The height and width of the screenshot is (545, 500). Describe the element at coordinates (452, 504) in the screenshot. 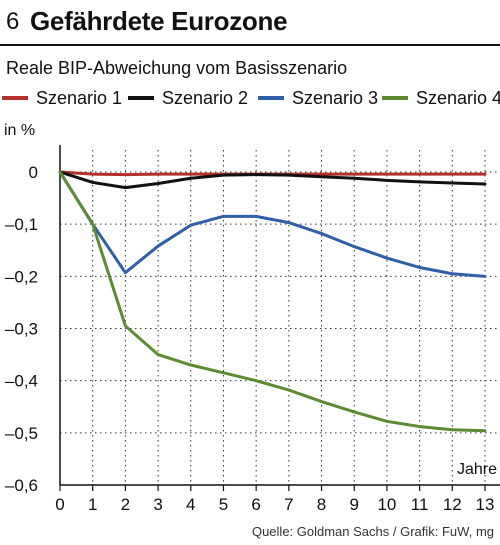

I see `x-tick-label-12: 12` at that location.